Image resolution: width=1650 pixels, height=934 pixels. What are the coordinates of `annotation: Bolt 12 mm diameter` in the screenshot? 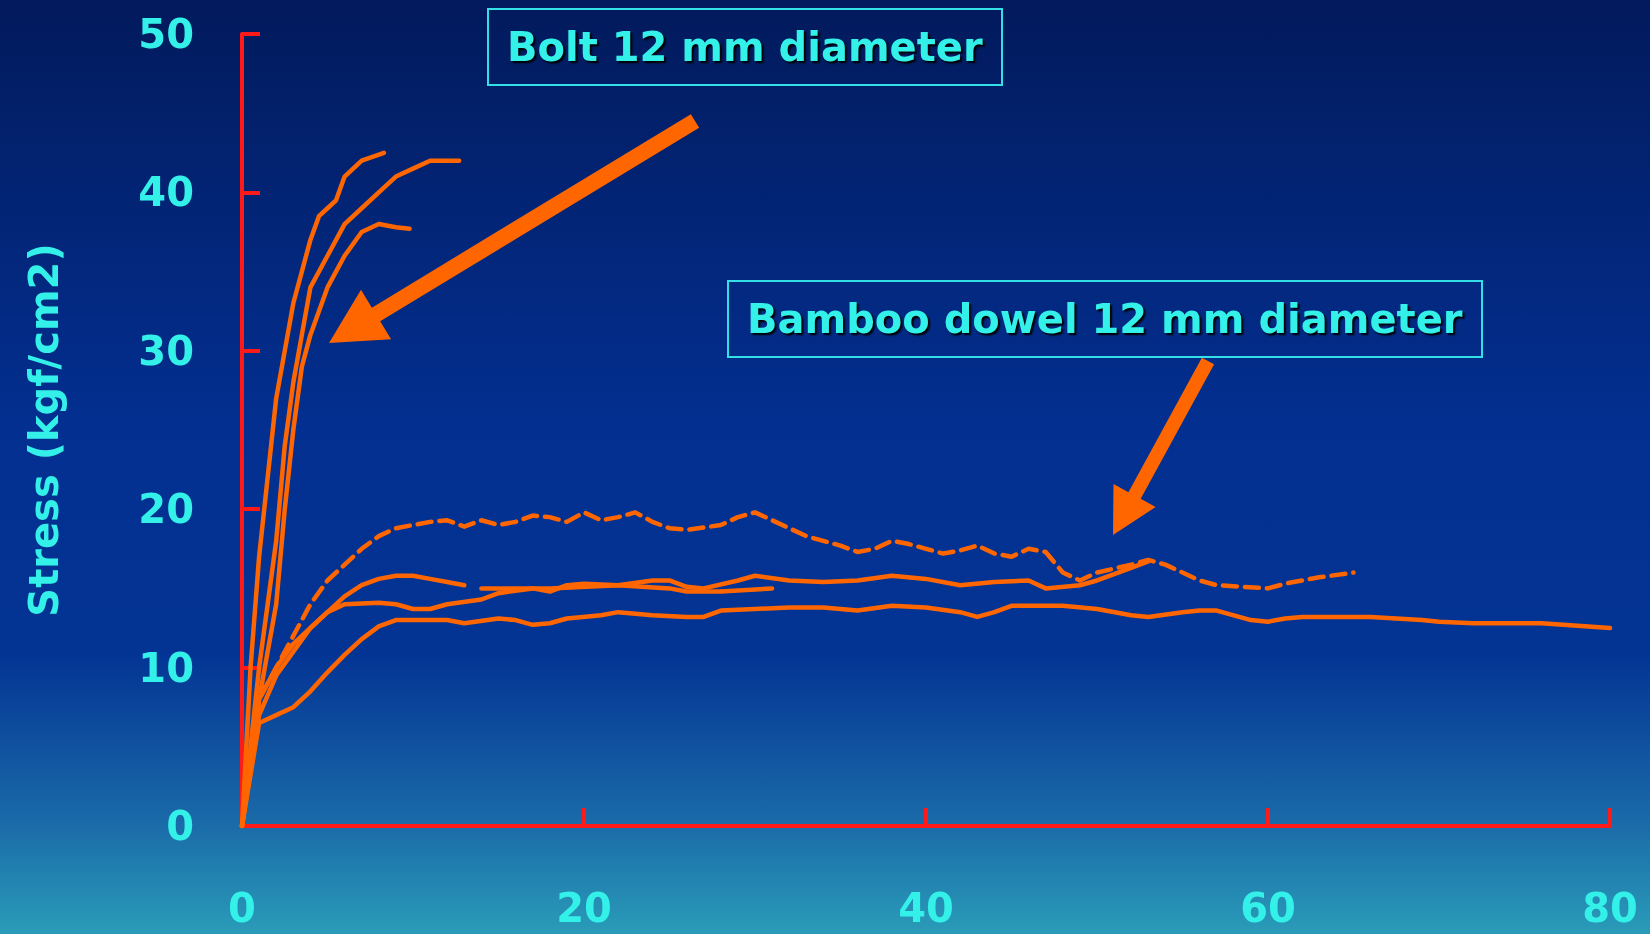 It's located at (745, 47).